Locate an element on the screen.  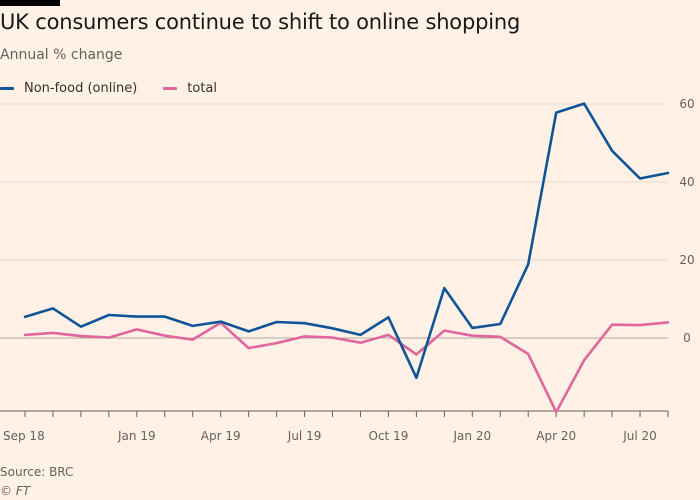
chart-subtitle: Annual % change is located at coordinates (61, 55).